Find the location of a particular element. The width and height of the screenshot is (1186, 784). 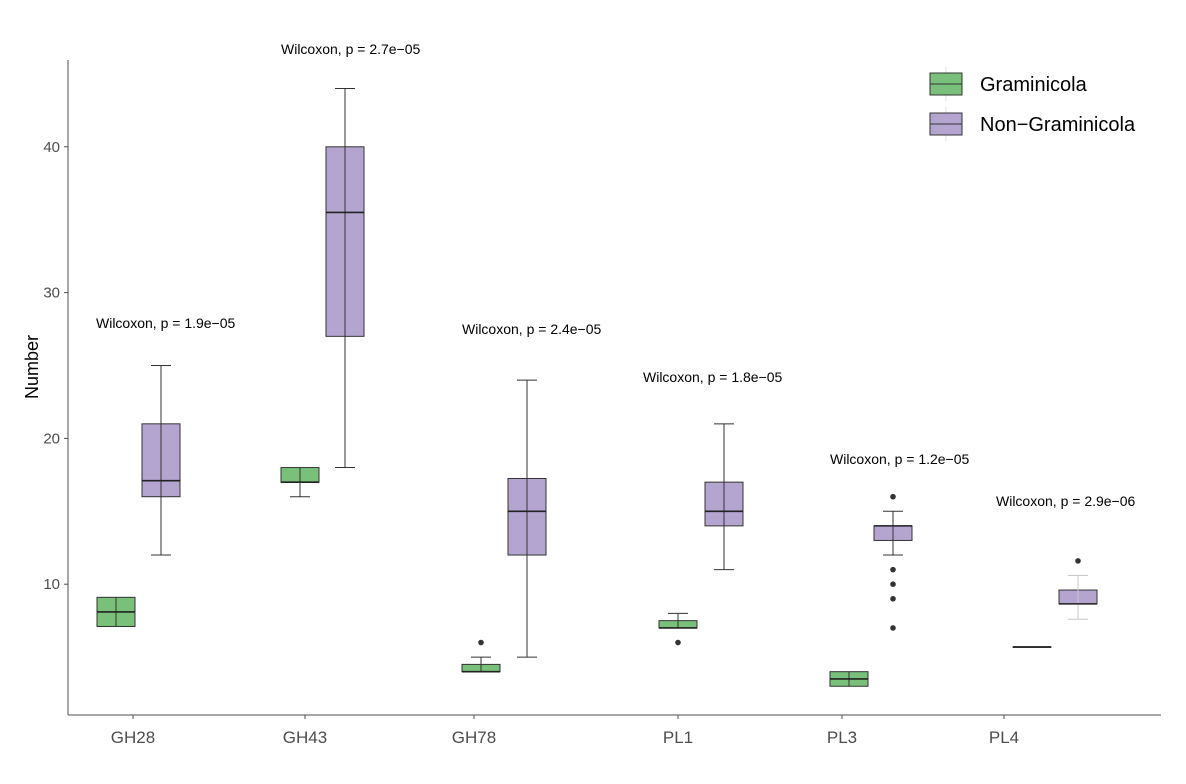

wilcoxon-label: Wilcoxon, p = 2.9e−06 is located at coordinates (1066, 501).